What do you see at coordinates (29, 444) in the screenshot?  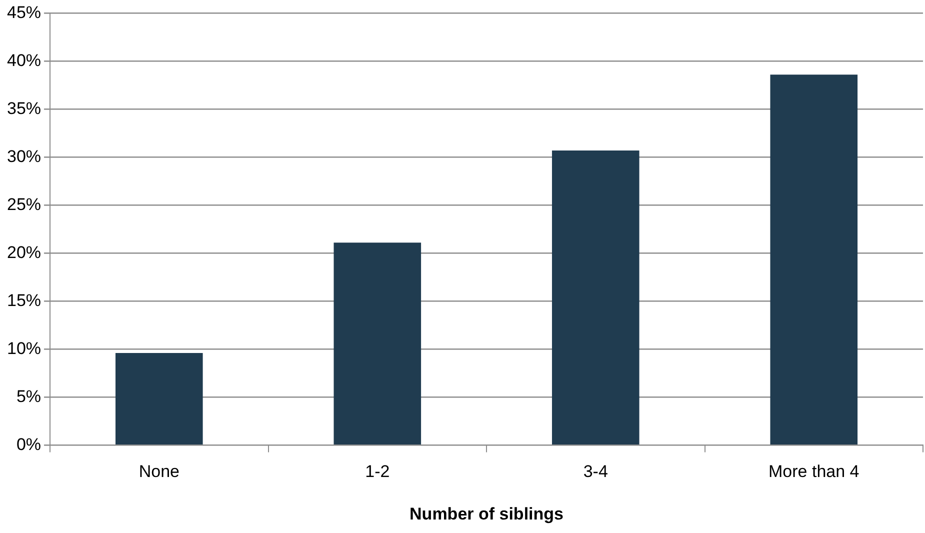 I see `y-tick-label: 0%` at bounding box center [29, 444].